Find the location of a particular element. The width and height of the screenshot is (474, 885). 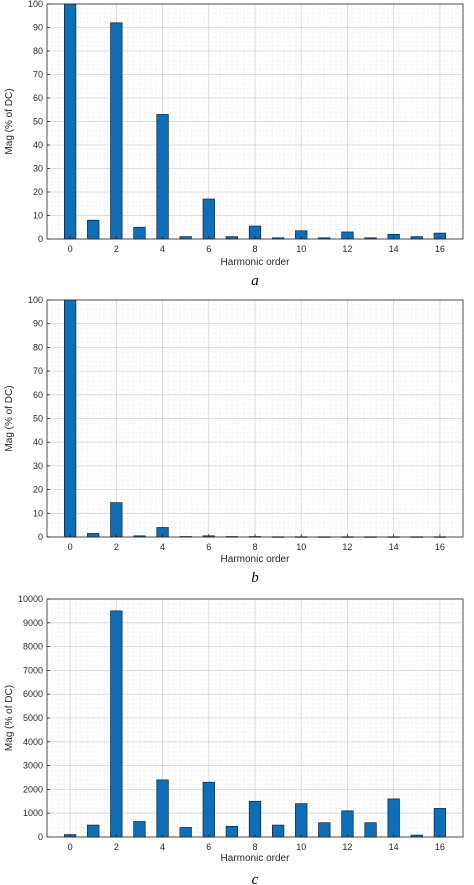

y-tick-label: 2000 is located at coordinates (33, 789).